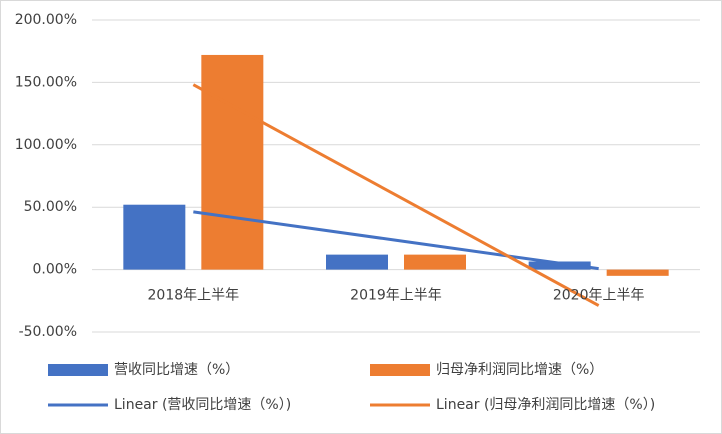 Image resolution: width=722 pixels, height=434 pixels. I want to click on y-tick-label: 200.00%, so click(46, 20).